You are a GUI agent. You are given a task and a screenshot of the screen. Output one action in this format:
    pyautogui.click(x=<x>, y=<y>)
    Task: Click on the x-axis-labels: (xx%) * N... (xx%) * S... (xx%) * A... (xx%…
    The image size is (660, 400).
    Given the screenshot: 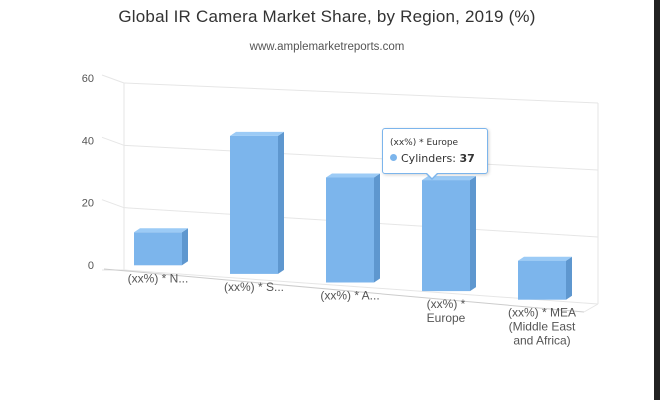 What is the action you would take?
    pyautogui.click(x=352, y=309)
    